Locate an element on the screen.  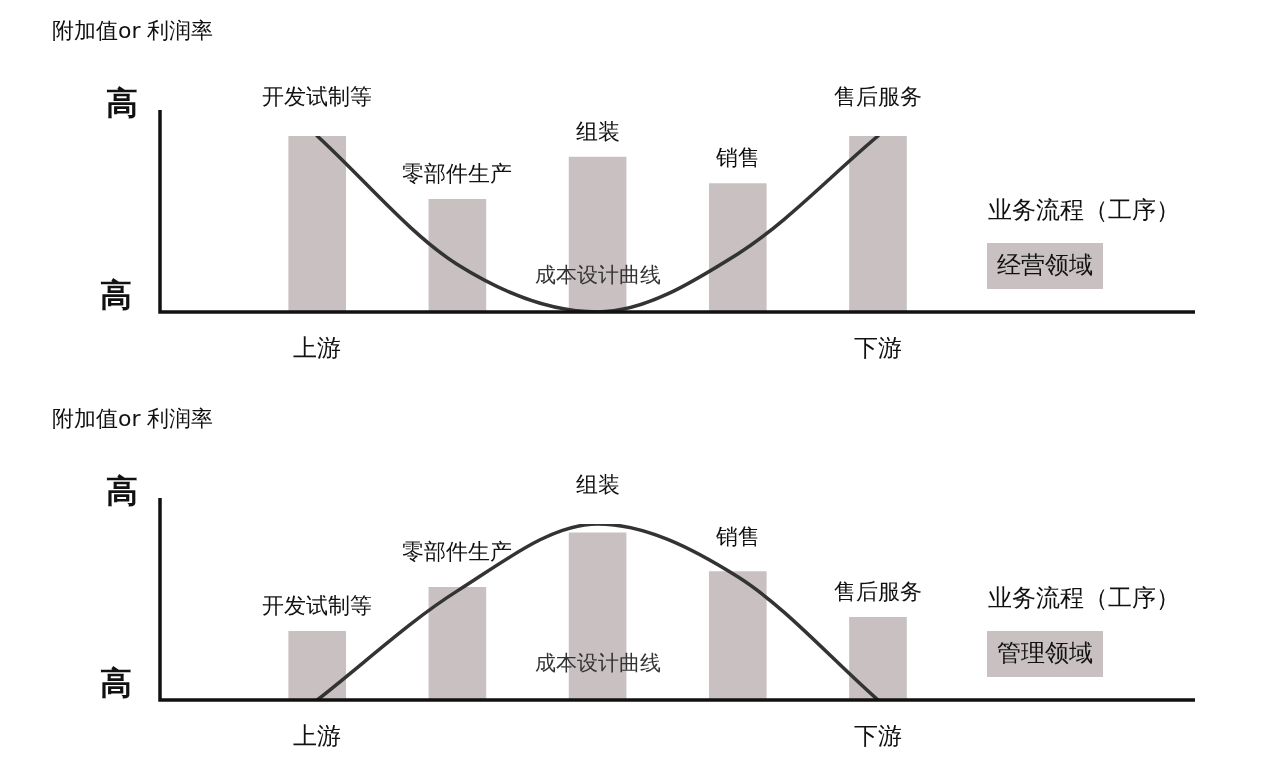
text: 管理领域 is located at coordinates (1045, 653).